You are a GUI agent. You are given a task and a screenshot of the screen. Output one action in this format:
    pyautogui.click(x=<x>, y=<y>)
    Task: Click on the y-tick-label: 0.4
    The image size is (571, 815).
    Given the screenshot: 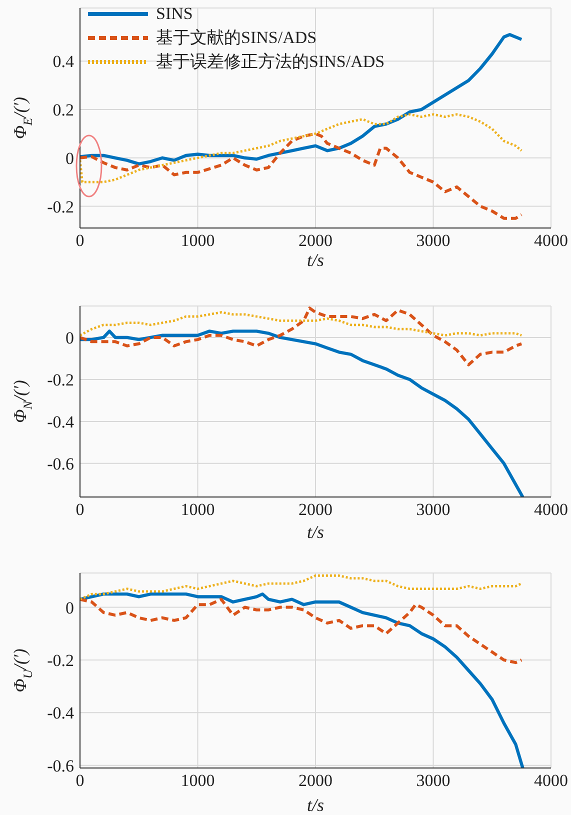 What is the action you would take?
    pyautogui.click(x=63, y=62)
    